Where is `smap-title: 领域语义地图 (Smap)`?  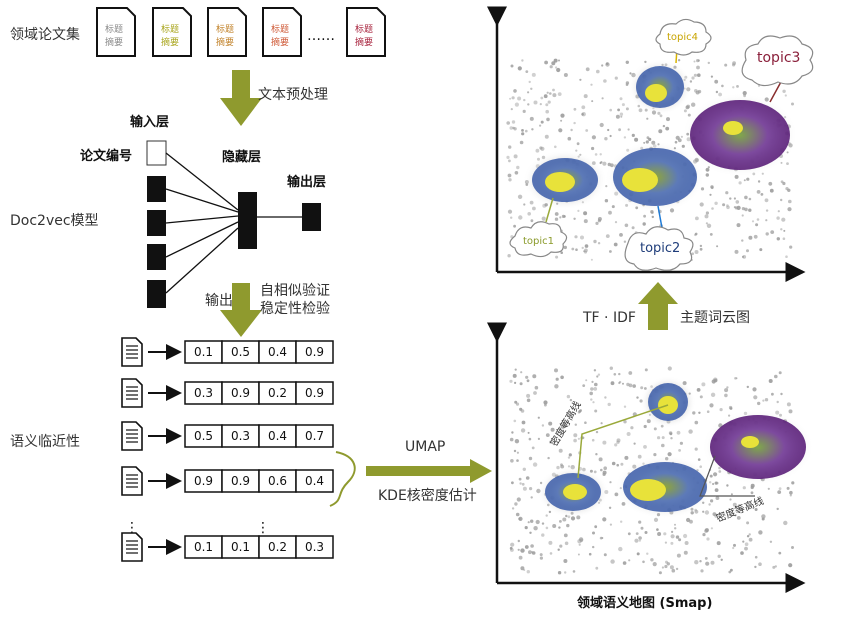
smap-title: 领域语义地图 (Smap) is located at coordinates (644, 603).